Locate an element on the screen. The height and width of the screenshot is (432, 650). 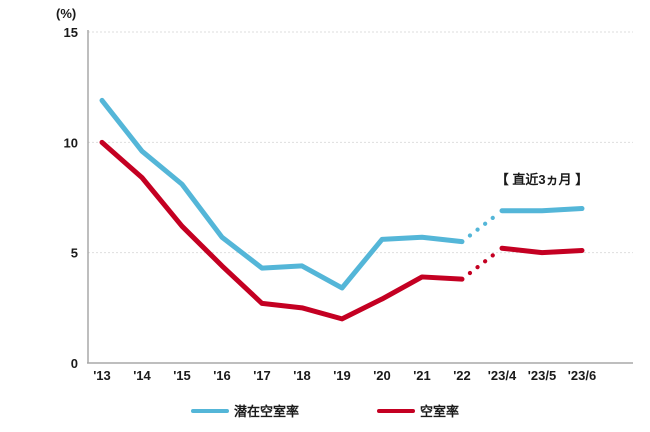
legend: 潜在空室率 空室率 is located at coordinates (325, 410).